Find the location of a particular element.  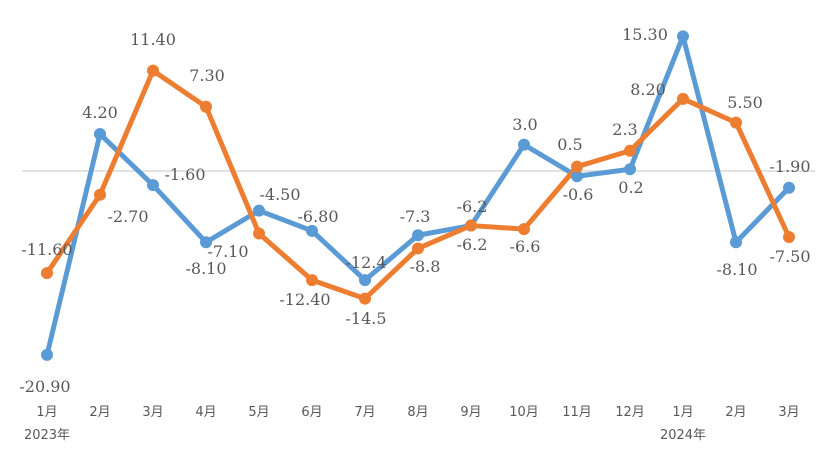

series-2-data-label: 8.20 is located at coordinates (648, 89).